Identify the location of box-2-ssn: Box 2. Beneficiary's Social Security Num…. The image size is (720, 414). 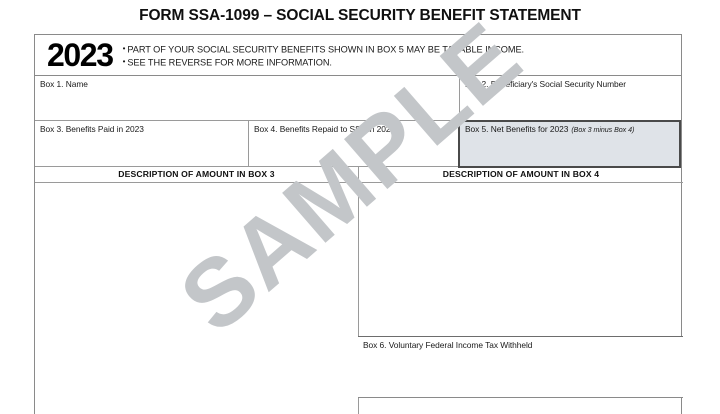
(569, 98).